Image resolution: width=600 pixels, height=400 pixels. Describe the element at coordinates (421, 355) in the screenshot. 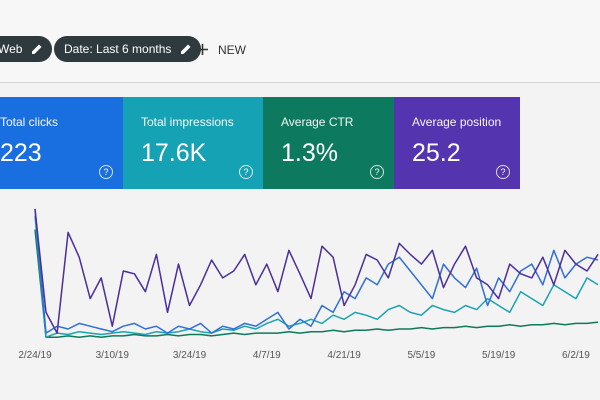

I see `x-tick-label: 5/5/19` at that location.